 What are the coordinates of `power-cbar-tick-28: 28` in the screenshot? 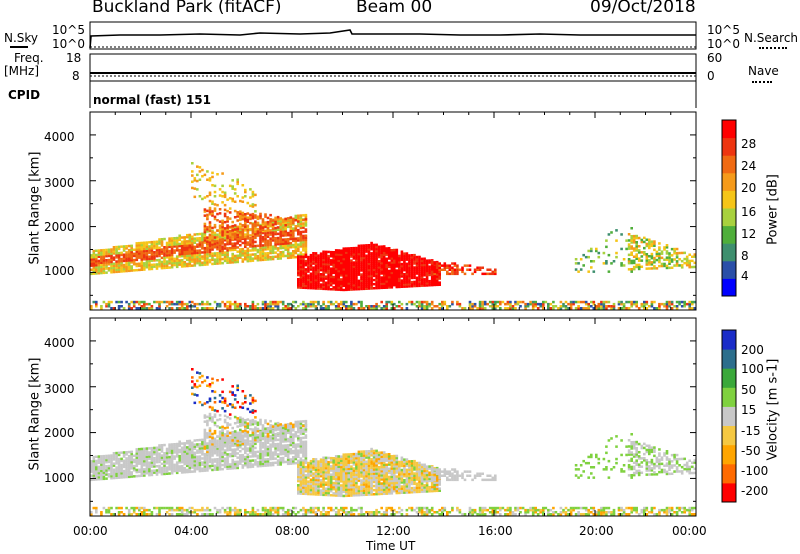 It's located at (749, 144).